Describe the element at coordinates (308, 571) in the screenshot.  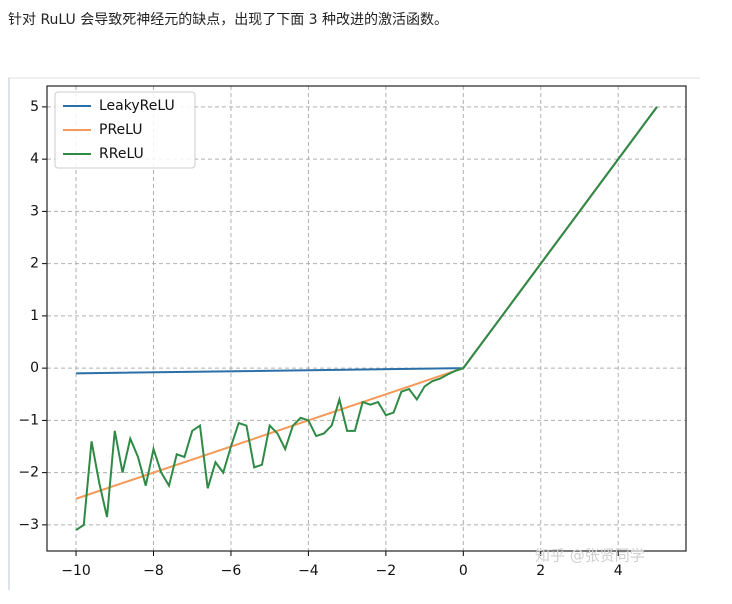
I see `x-tick-label: −4` at that location.